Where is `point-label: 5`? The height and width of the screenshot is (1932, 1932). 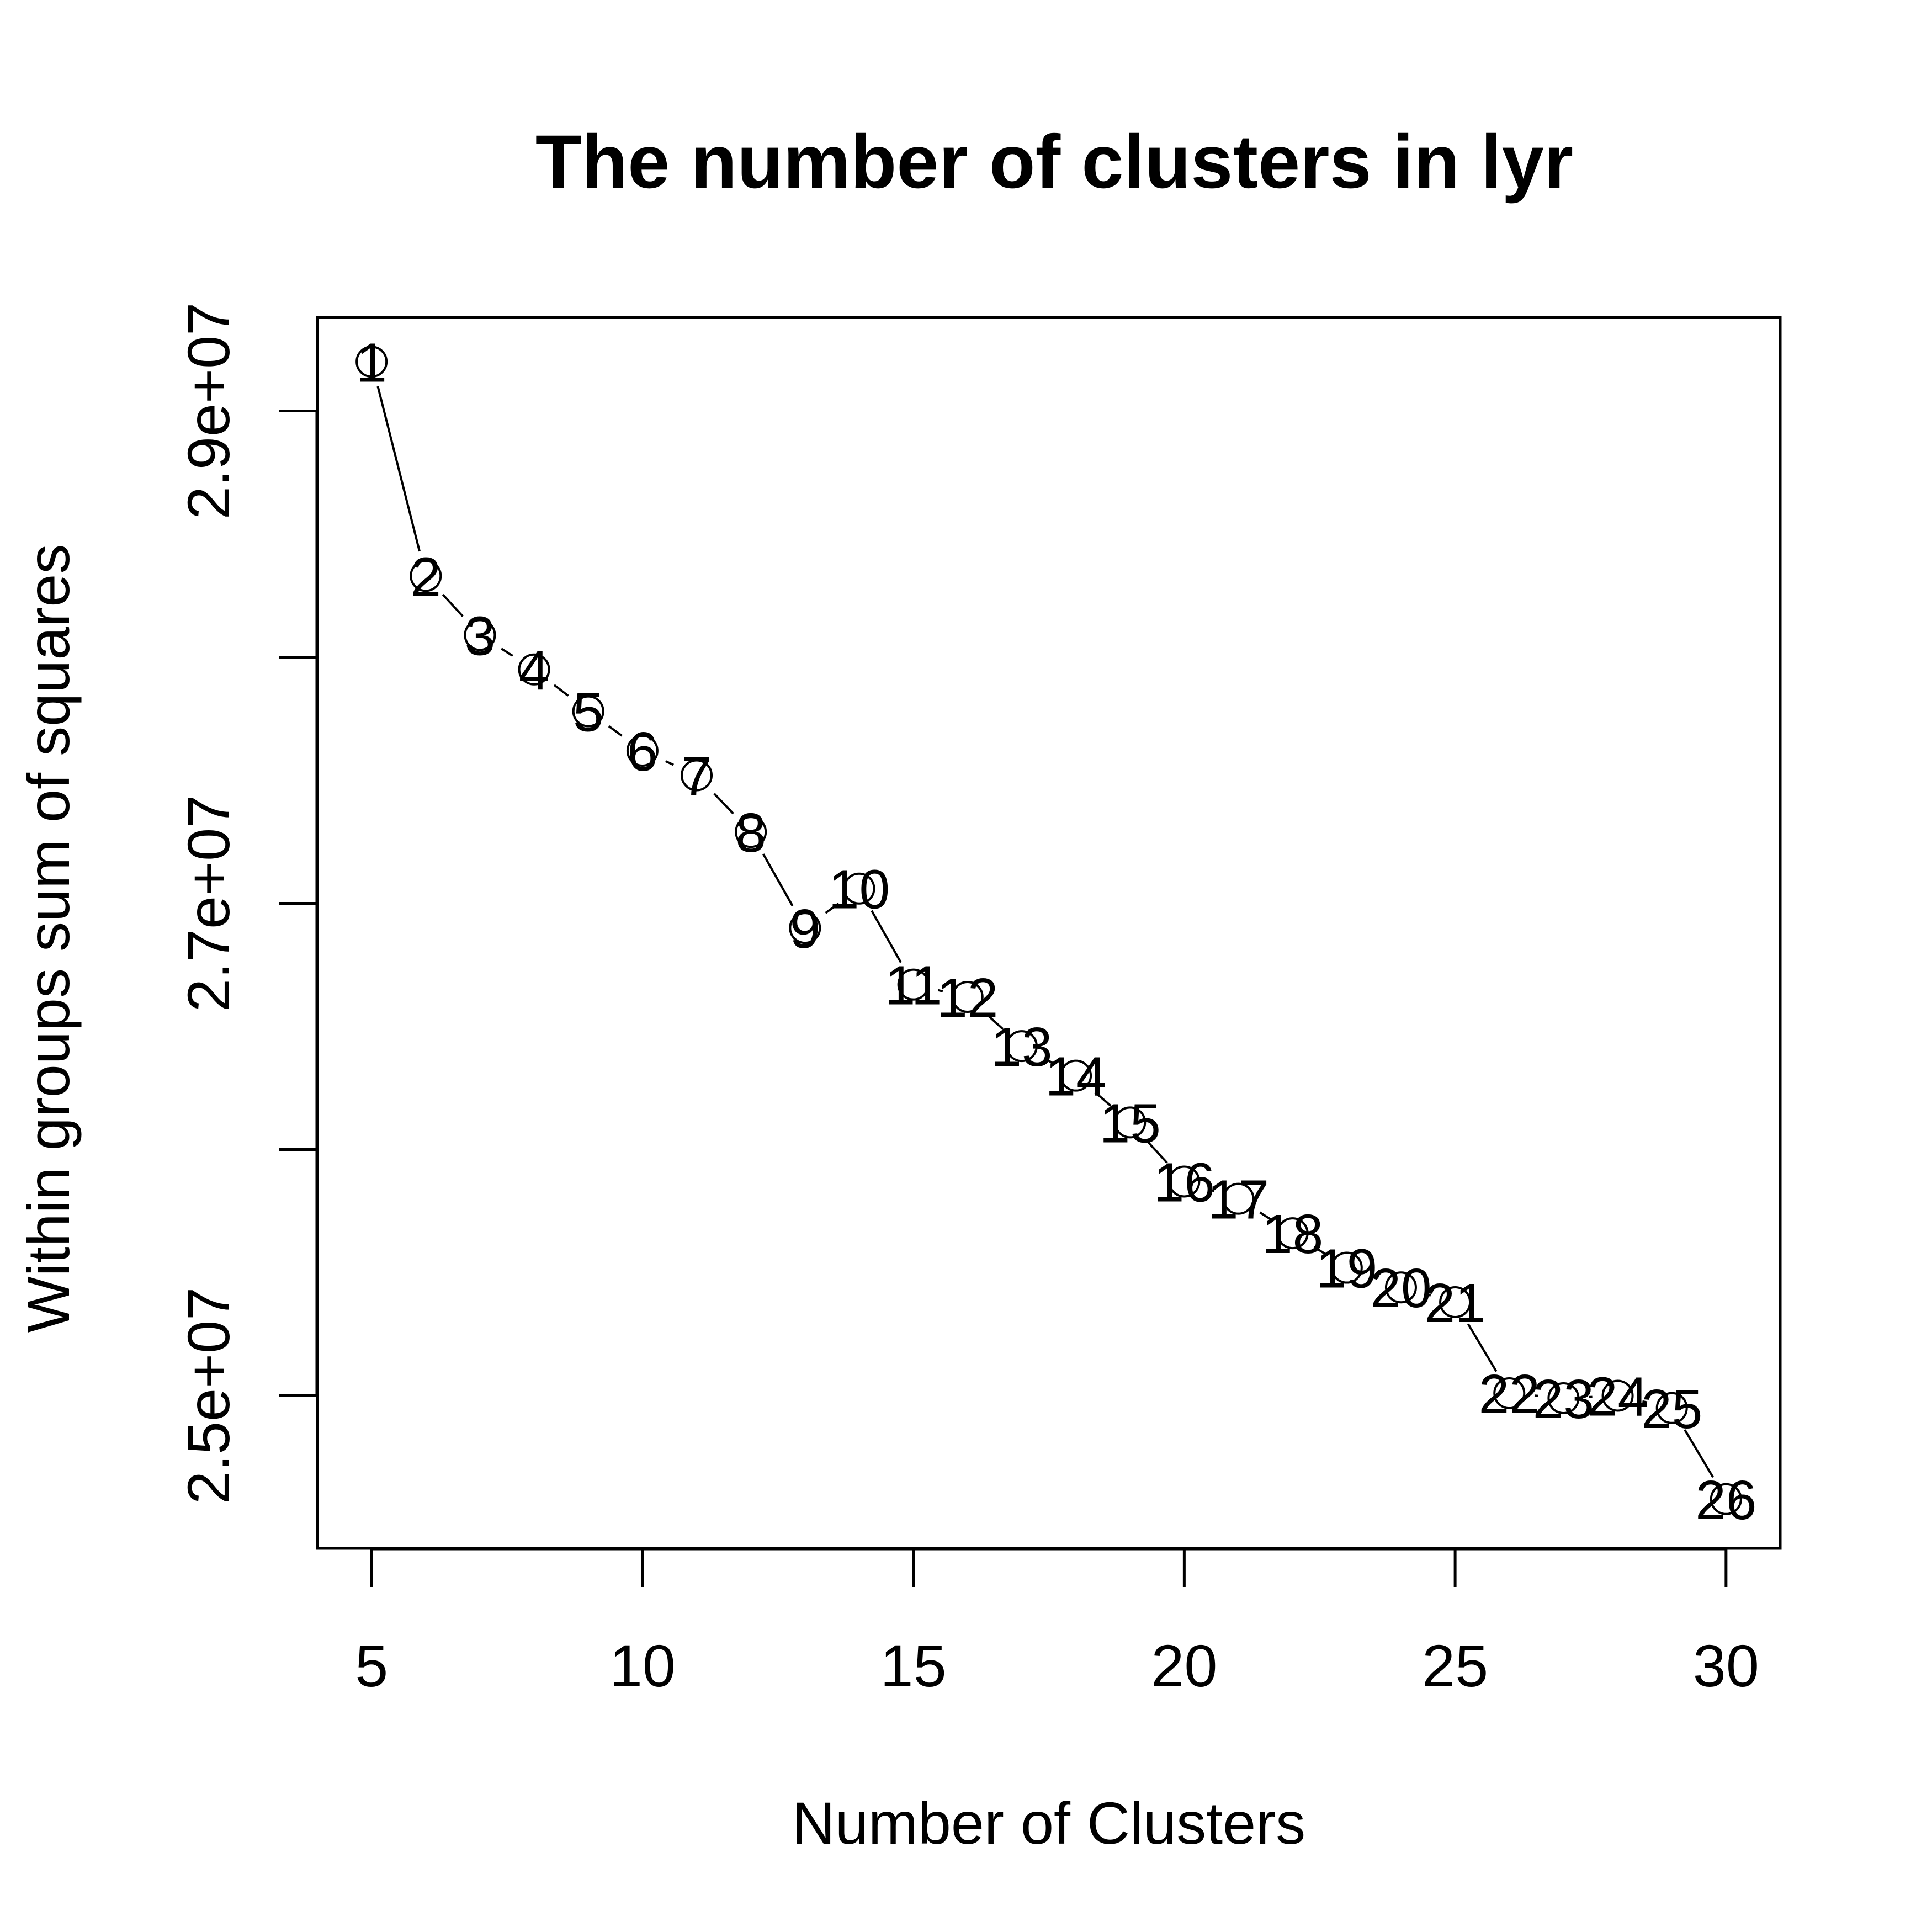 point-label: 5 is located at coordinates (589, 713).